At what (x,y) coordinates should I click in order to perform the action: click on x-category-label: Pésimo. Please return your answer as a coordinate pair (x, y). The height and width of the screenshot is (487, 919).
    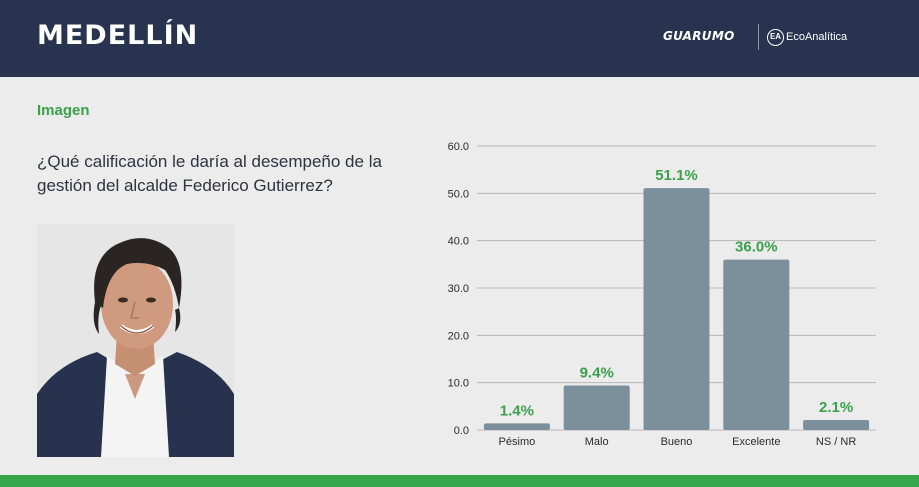
    Looking at the image, I should click on (517, 442).